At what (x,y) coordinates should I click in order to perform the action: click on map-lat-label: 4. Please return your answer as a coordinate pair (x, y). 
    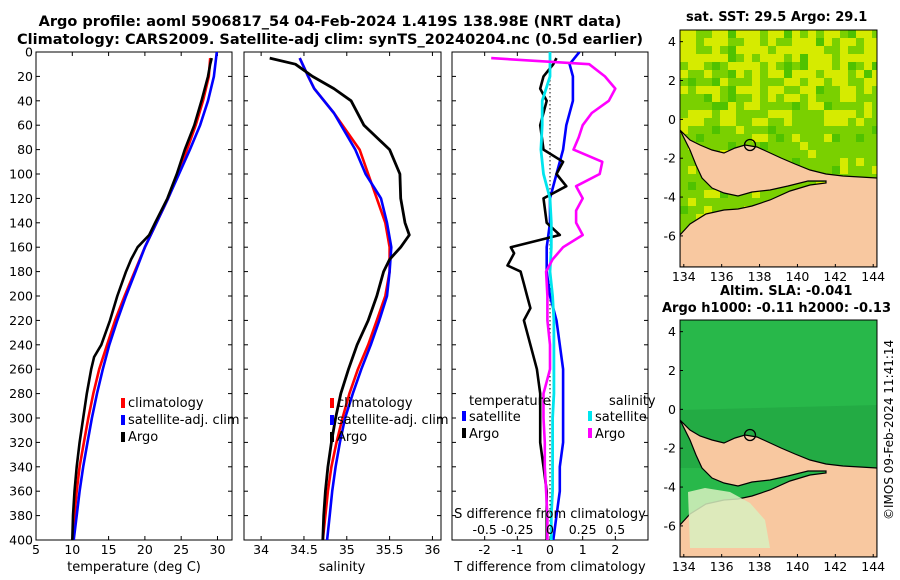
    Looking at the image, I should click on (672, 331).